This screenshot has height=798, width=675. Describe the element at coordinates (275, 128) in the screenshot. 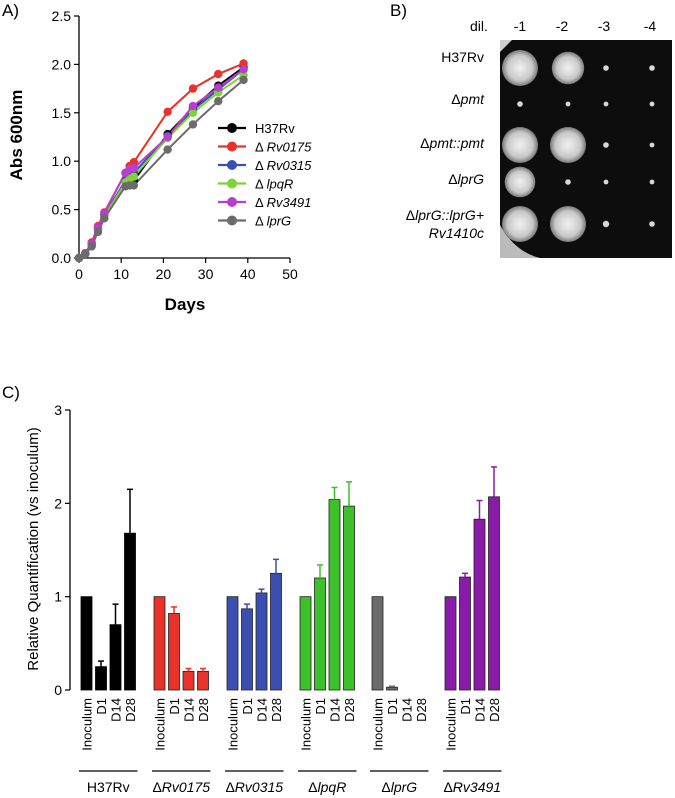

I see `legend-label: H37Rv` at that location.